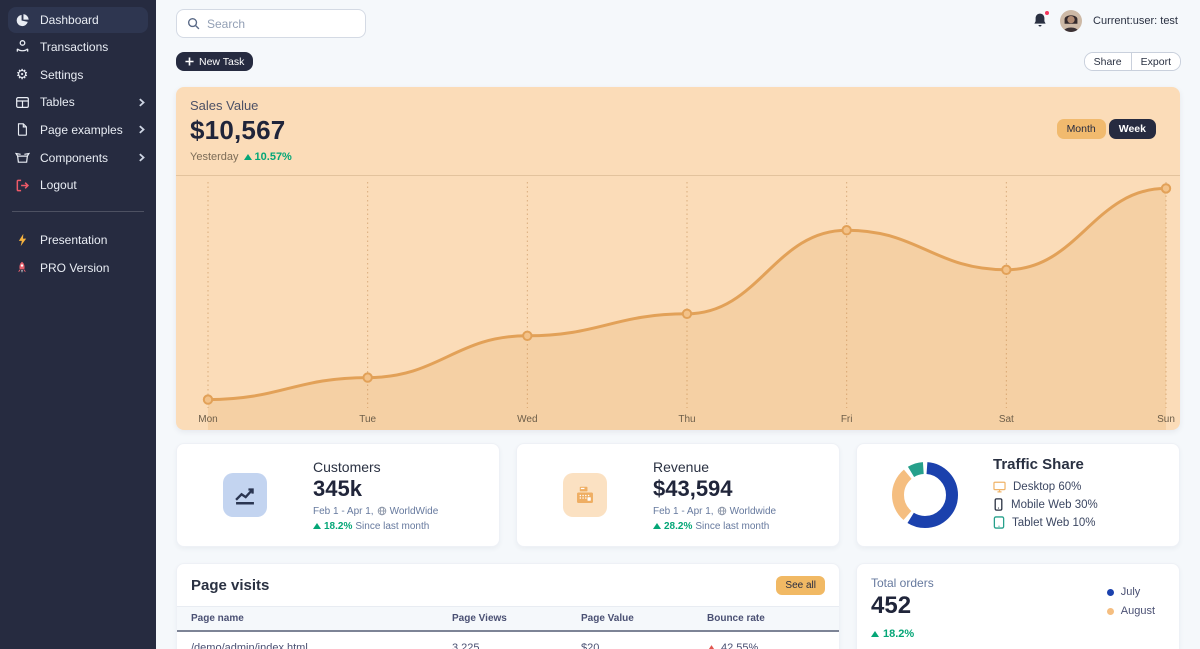 This screenshot has height=649, width=1200. What do you see at coordinates (78, 158) in the screenshot?
I see `sidebar-item-components: Components` at bounding box center [78, 158].